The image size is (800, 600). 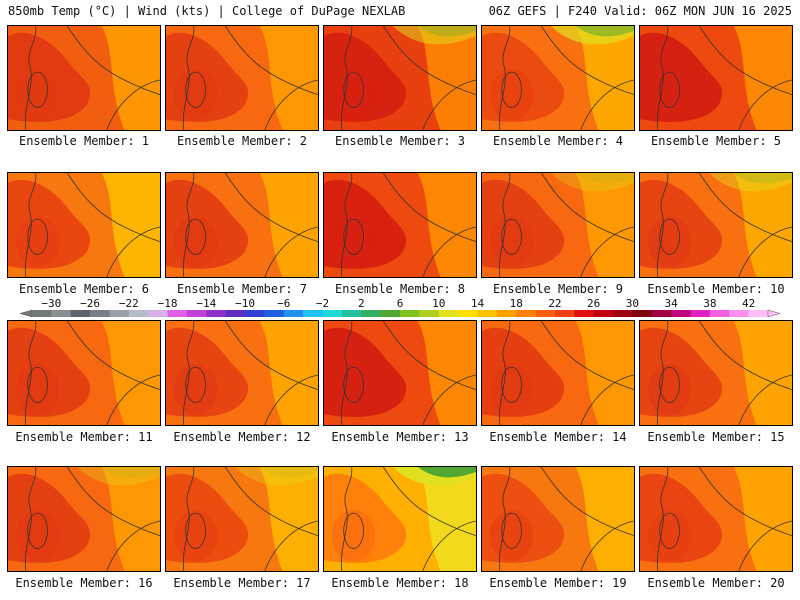 I want to click on colorbar-tick-label: −6, so click(x=283, y=304).